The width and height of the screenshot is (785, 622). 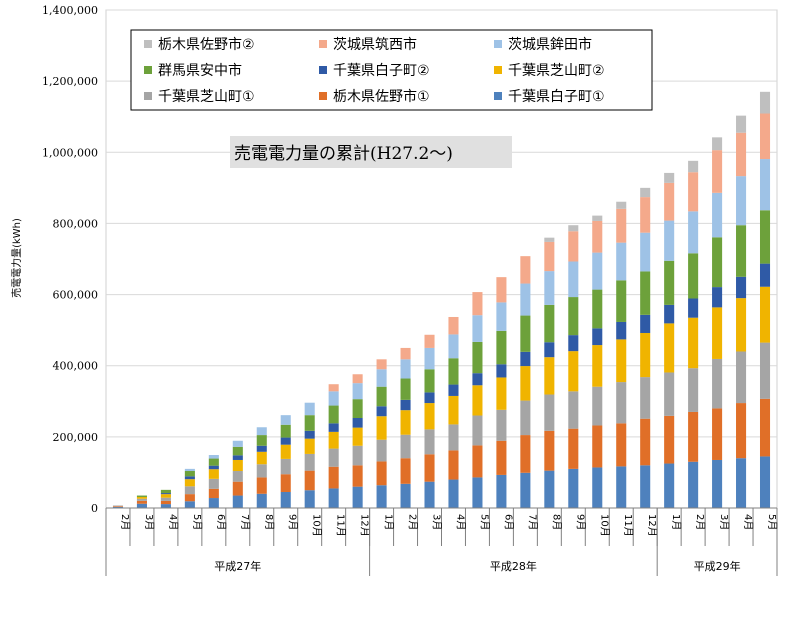 I want to click on x-tick-label: 10月, so click(x=604, y=525).